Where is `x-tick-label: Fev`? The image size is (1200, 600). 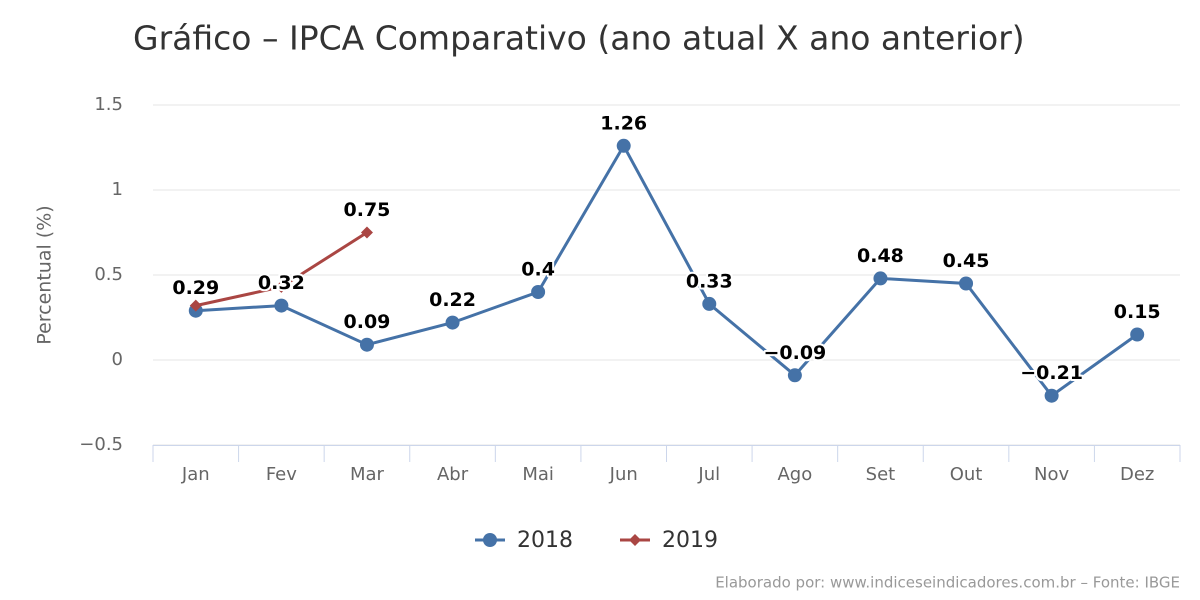 x-tick-label: Fev is located at coordinates (281, 474).